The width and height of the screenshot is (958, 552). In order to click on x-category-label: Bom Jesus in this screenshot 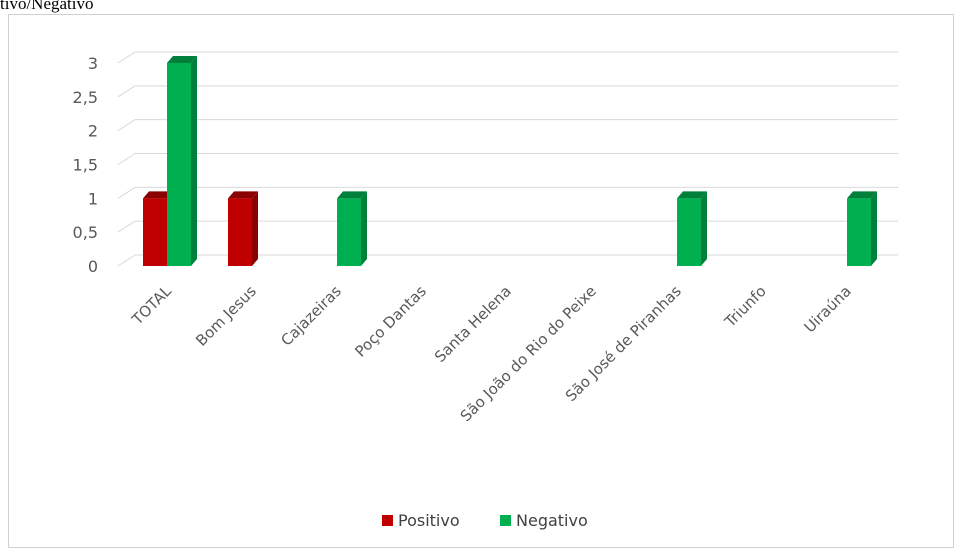, I will do `click(226, 316)`.